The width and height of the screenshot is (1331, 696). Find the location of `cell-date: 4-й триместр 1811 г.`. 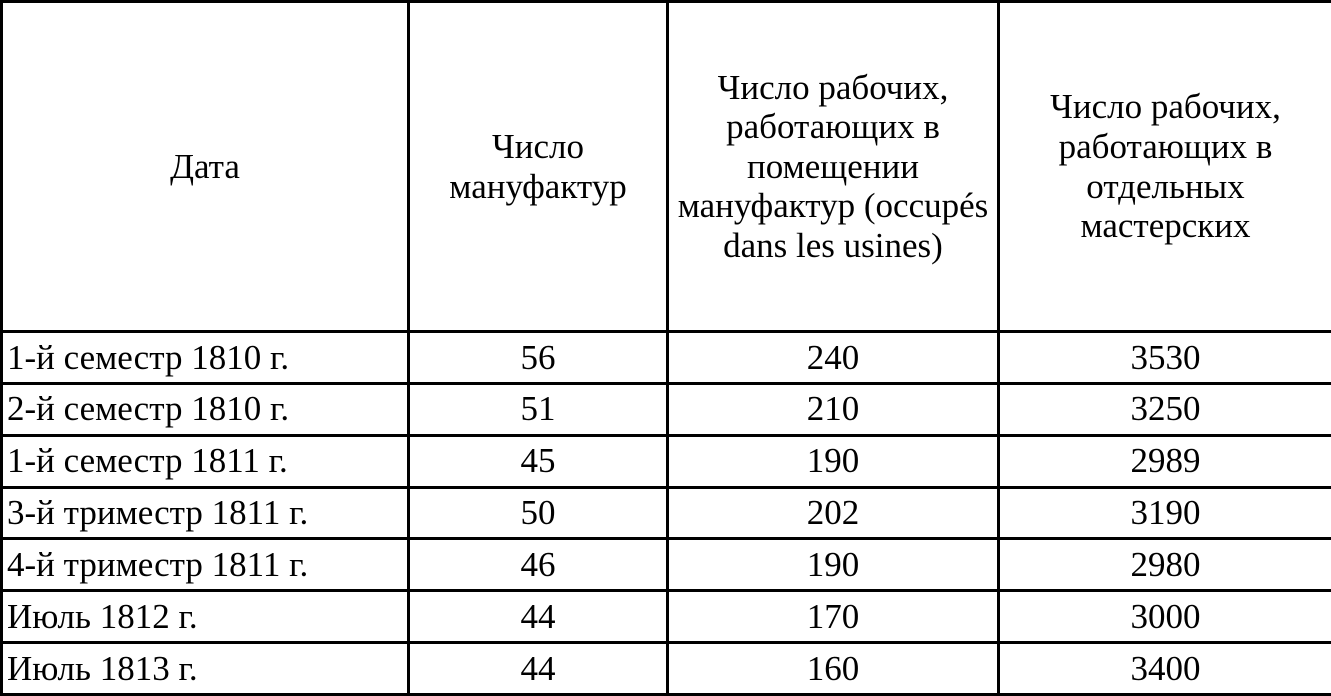

cell-date: 4-й триместр 1811 г. is located at coordinates (205, 565).